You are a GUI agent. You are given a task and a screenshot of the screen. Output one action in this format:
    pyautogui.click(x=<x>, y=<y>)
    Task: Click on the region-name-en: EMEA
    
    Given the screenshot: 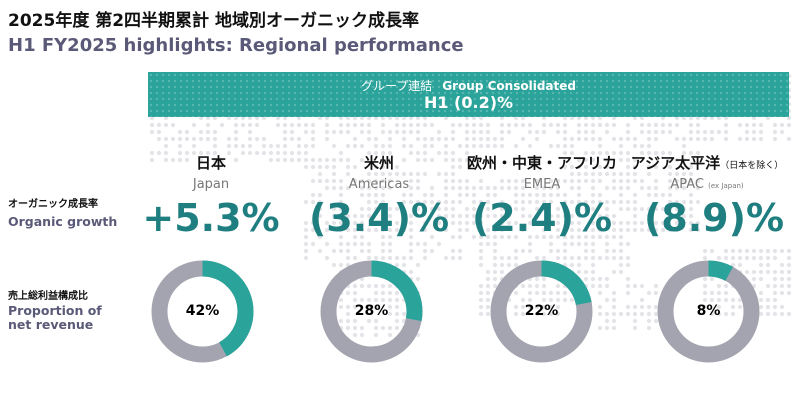 What is the action you would take?
    pyautogui.click(x=542, y=184)
    